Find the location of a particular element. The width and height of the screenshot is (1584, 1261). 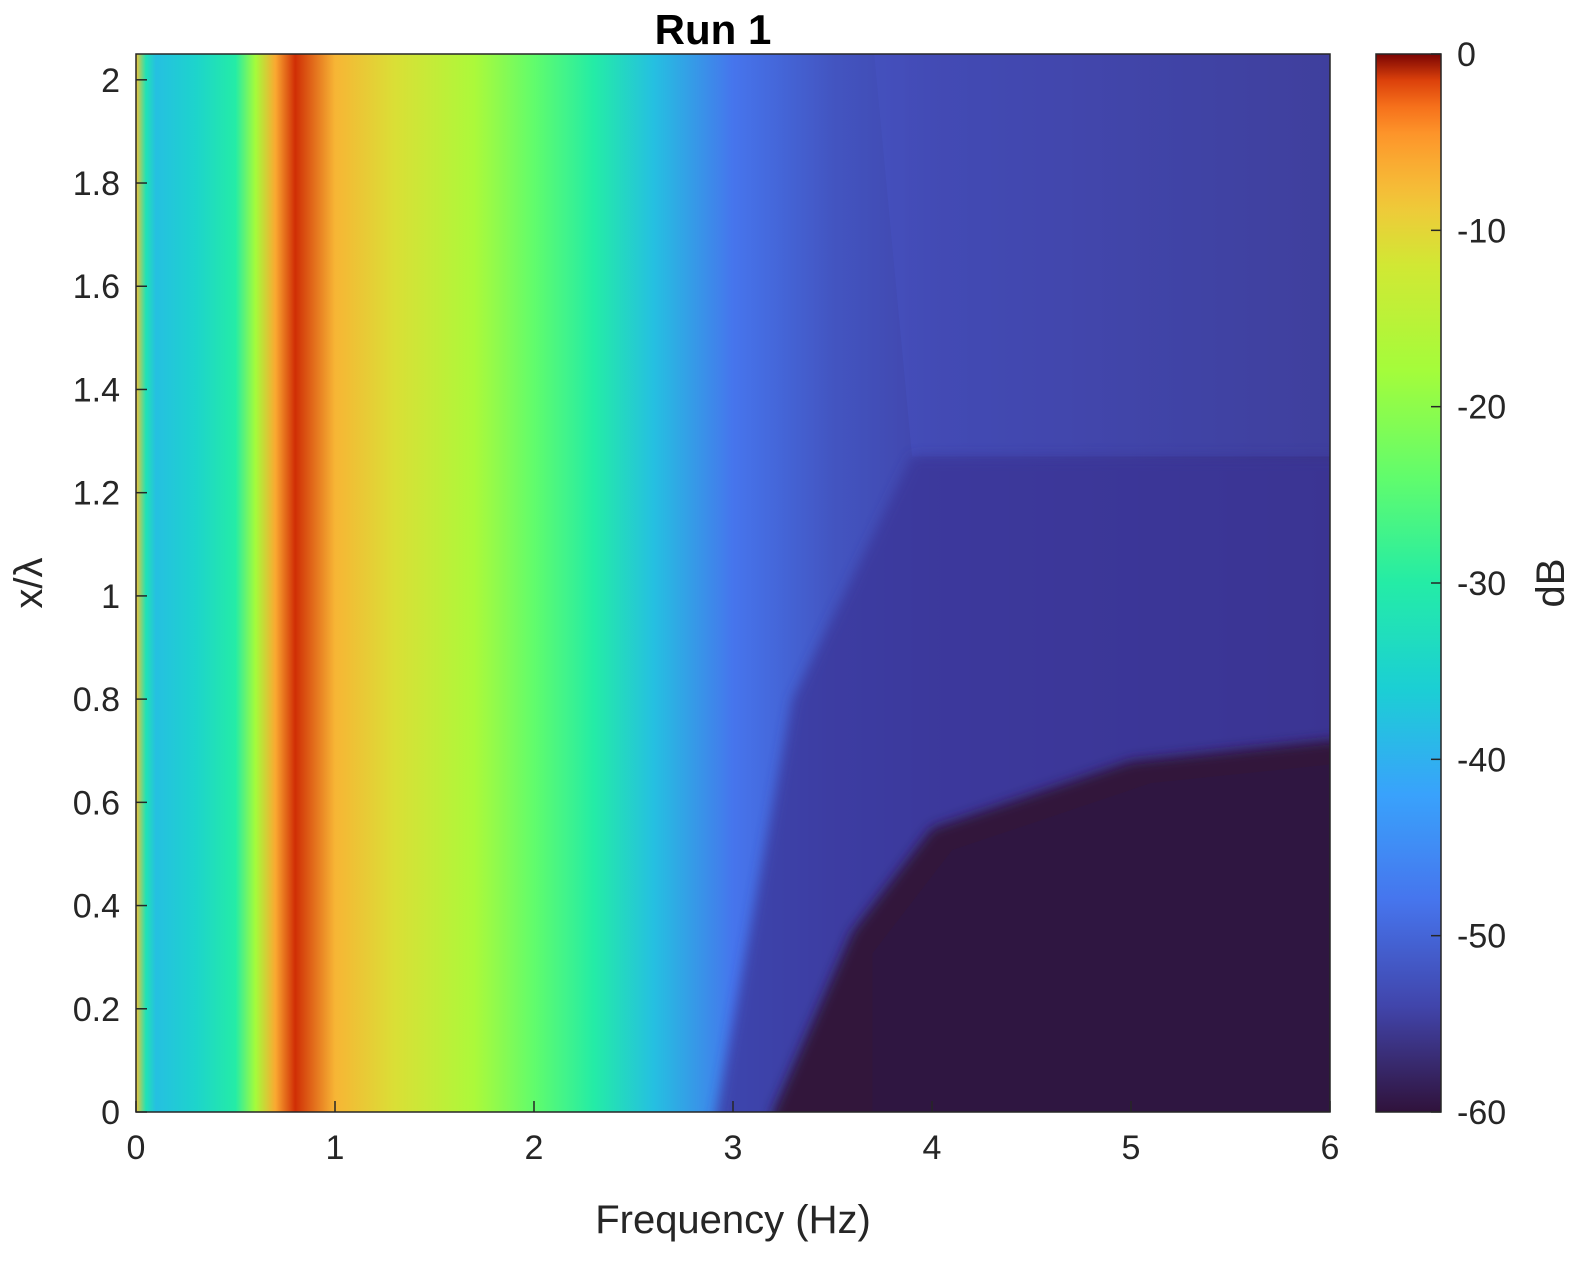

y-tick-label: 0 is located at coordinates (110, 1113).